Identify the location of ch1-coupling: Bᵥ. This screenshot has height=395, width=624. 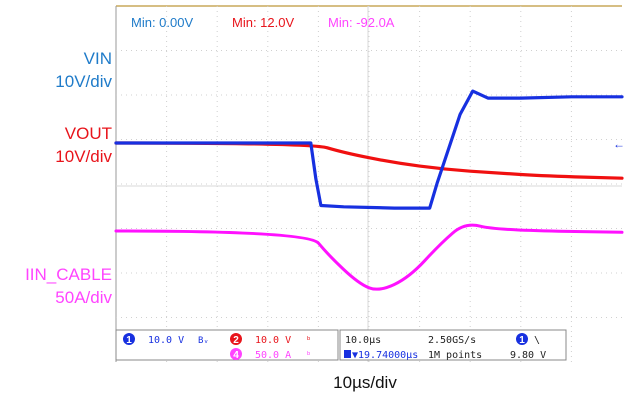
(203, 341).